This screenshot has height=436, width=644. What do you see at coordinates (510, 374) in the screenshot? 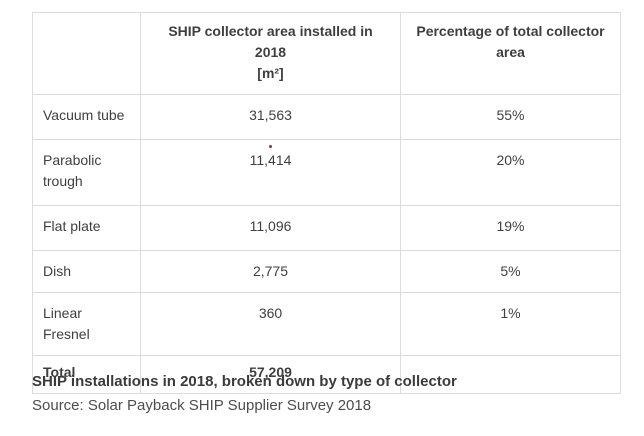
I see `total-percent-value` at bounding box center [510, 374].